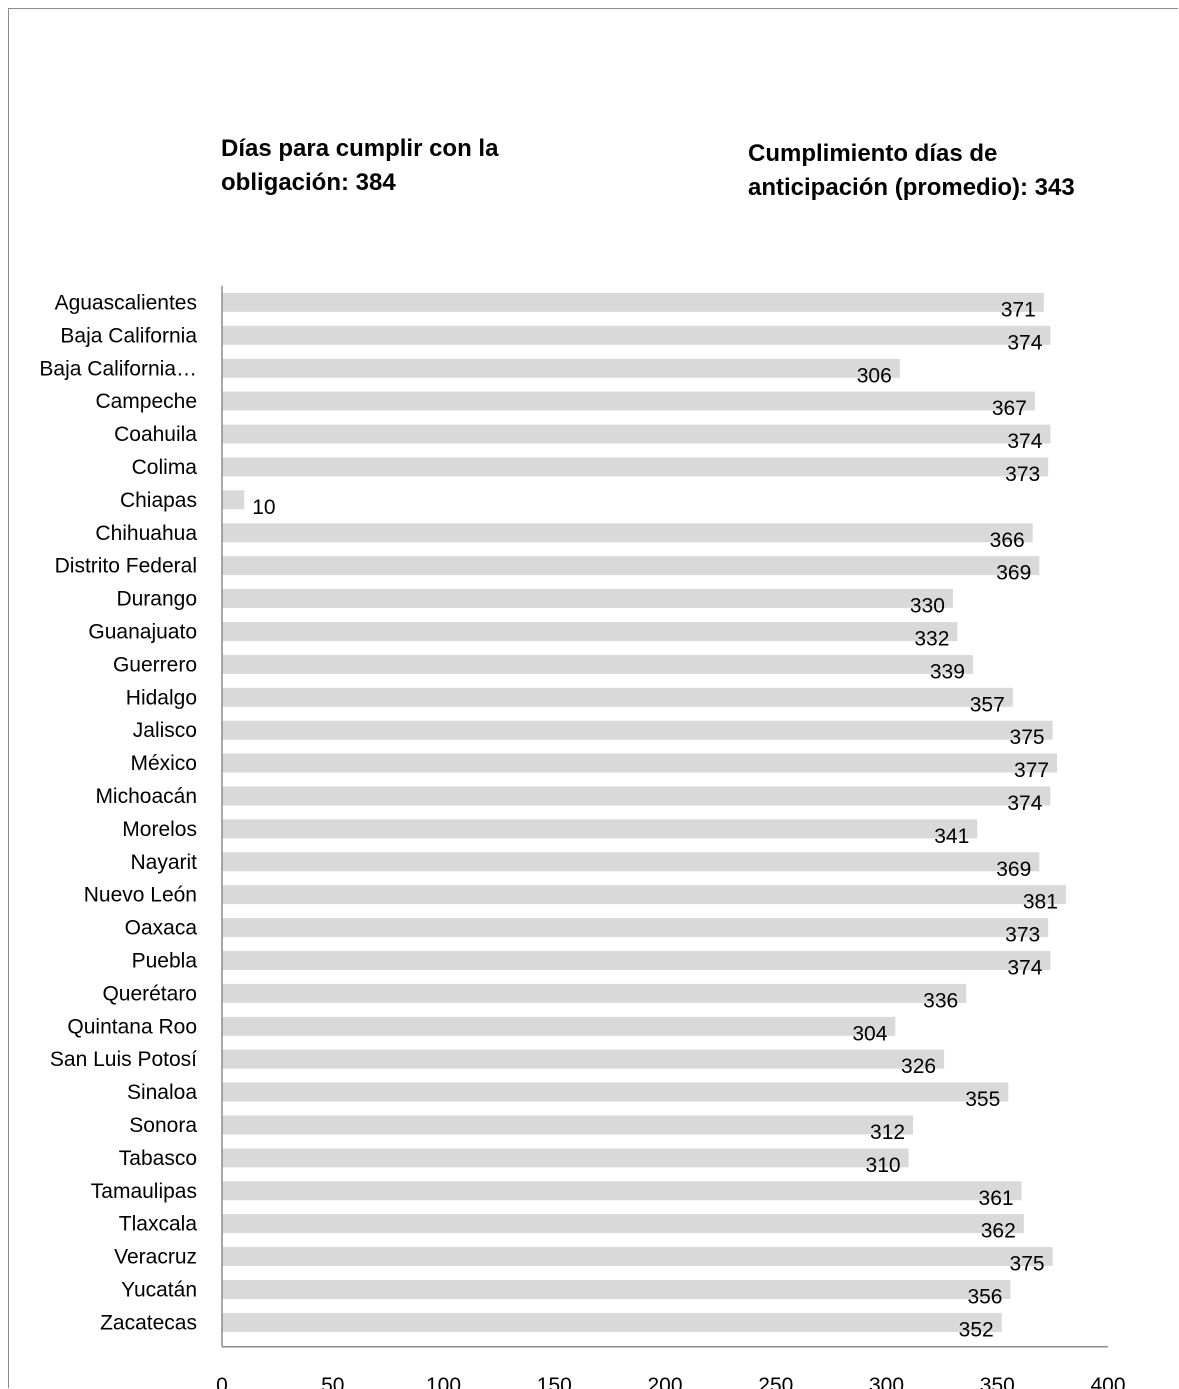 This screenshot has height=1389, width=1179. What do you see at coordinates (146, 796) in the screenshot?
I see `category-label: Michoacán` at bounding box center [146, 796].